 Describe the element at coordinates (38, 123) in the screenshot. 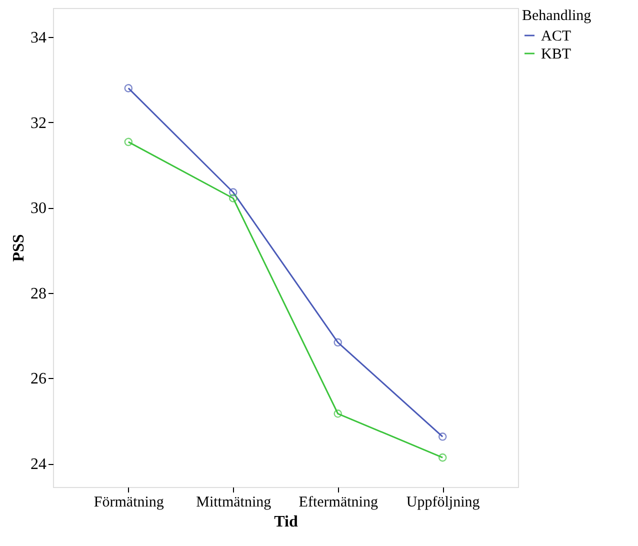

I see `y-tick-label: 32` at that location.